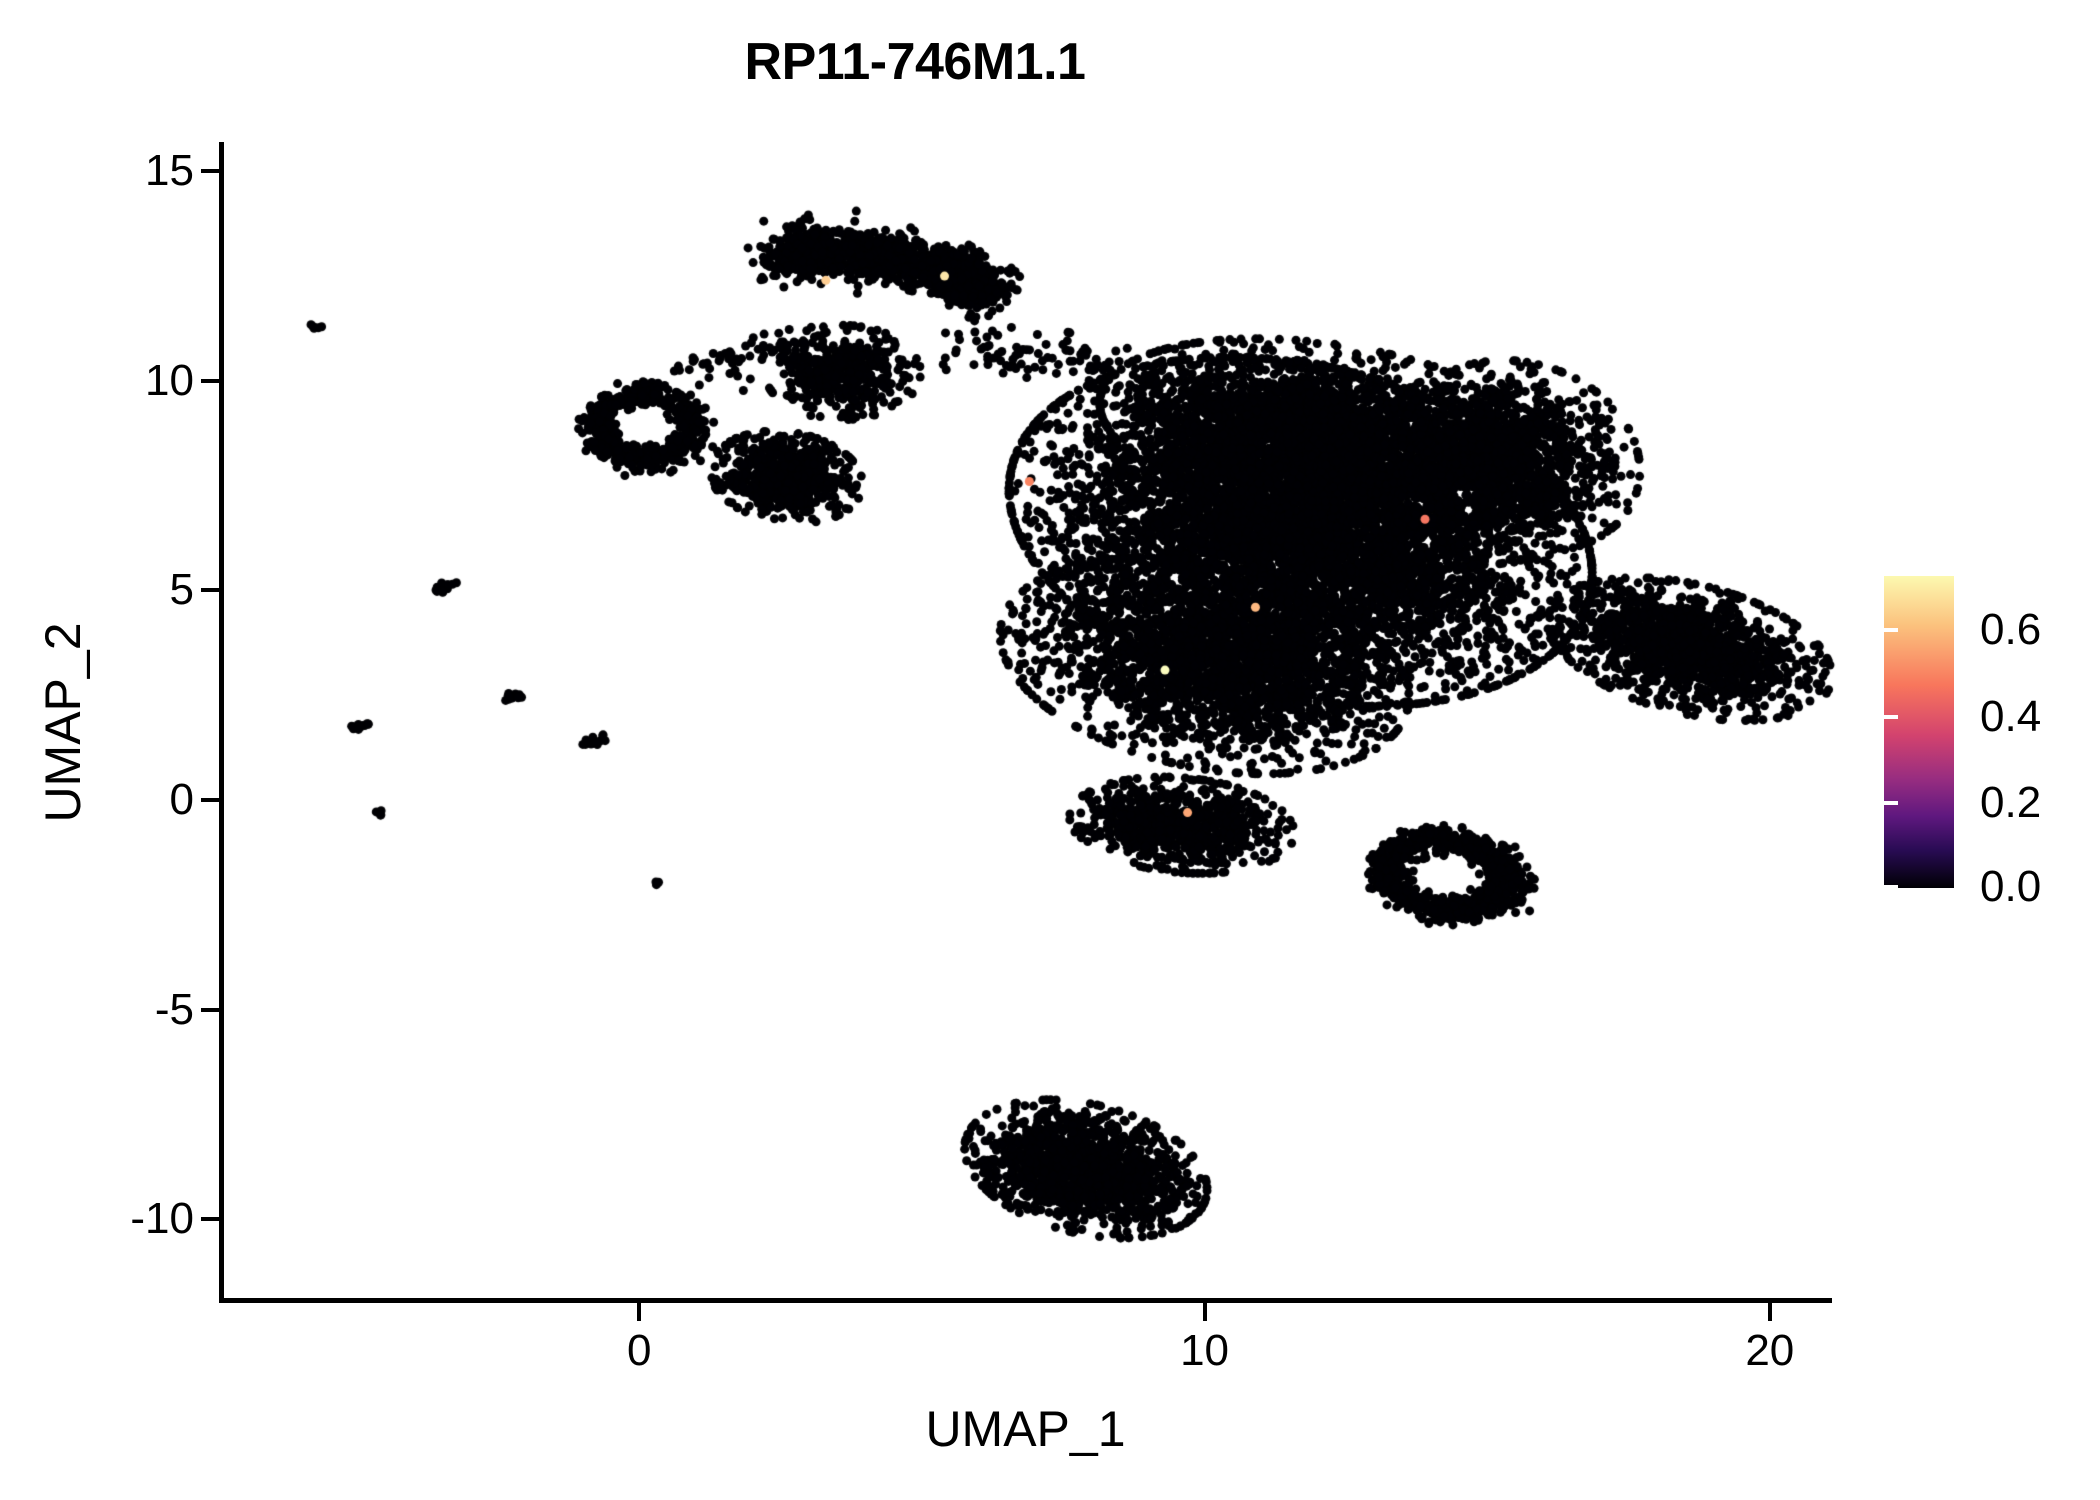 The width and height of the screenshot is (2100, 1500). I want to click on colorbar-tick-label: 0.6, so click(2011, 629).